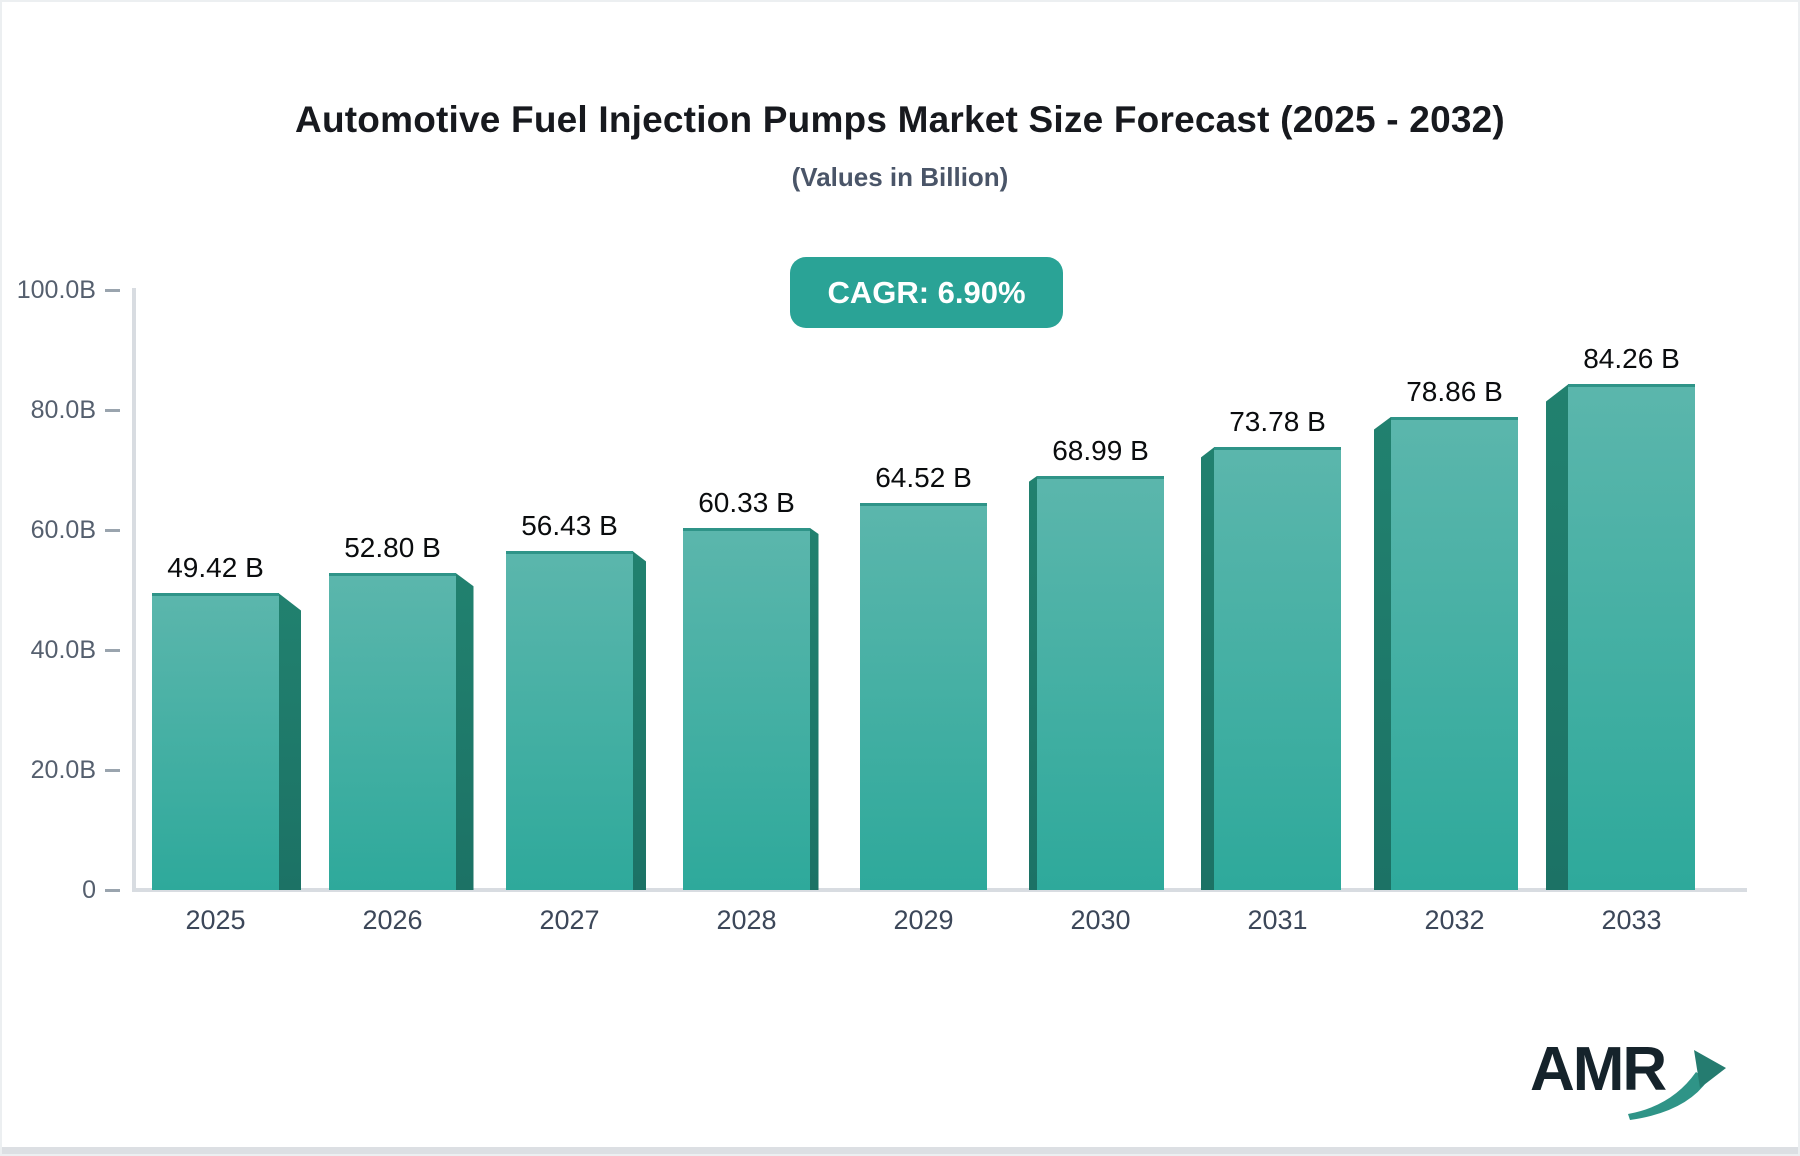 This screenshot has width=1800, height=1156. I want to click on amr-logo-text: AMR, so click(1598, 1069).